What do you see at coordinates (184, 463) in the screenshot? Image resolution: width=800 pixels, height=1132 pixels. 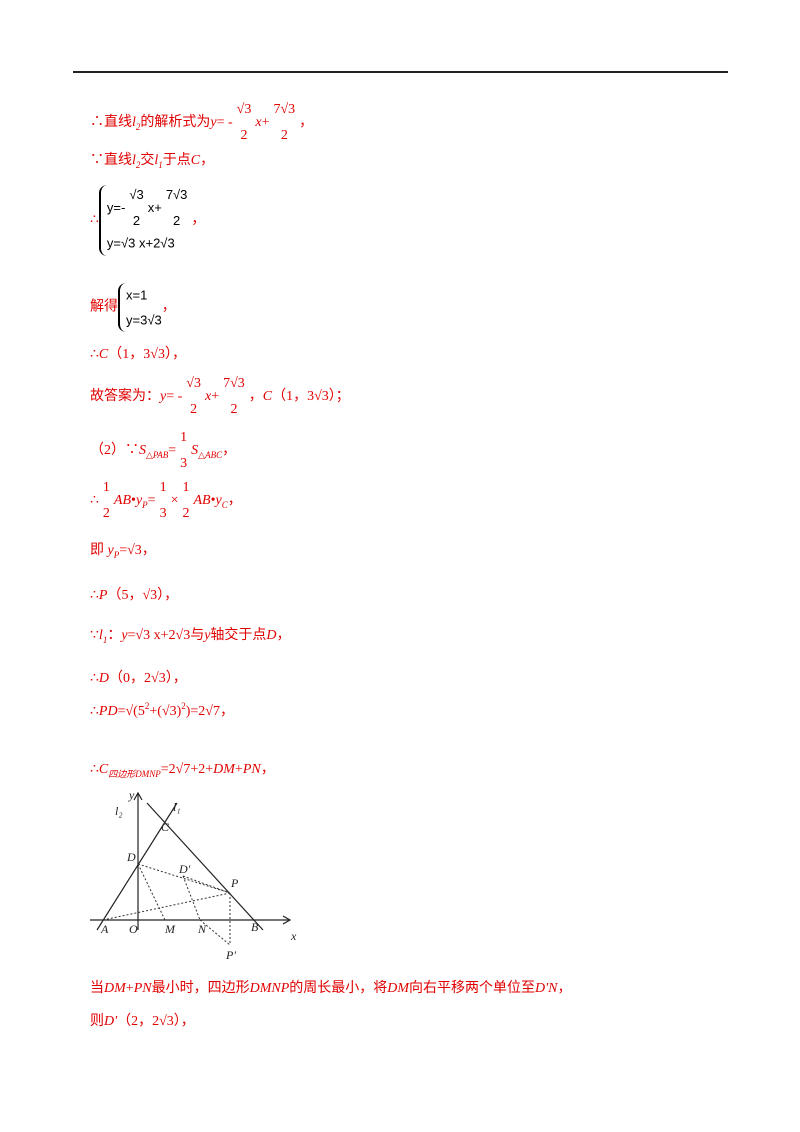 I see `denominator: 3` at bounding box center [184, 463].